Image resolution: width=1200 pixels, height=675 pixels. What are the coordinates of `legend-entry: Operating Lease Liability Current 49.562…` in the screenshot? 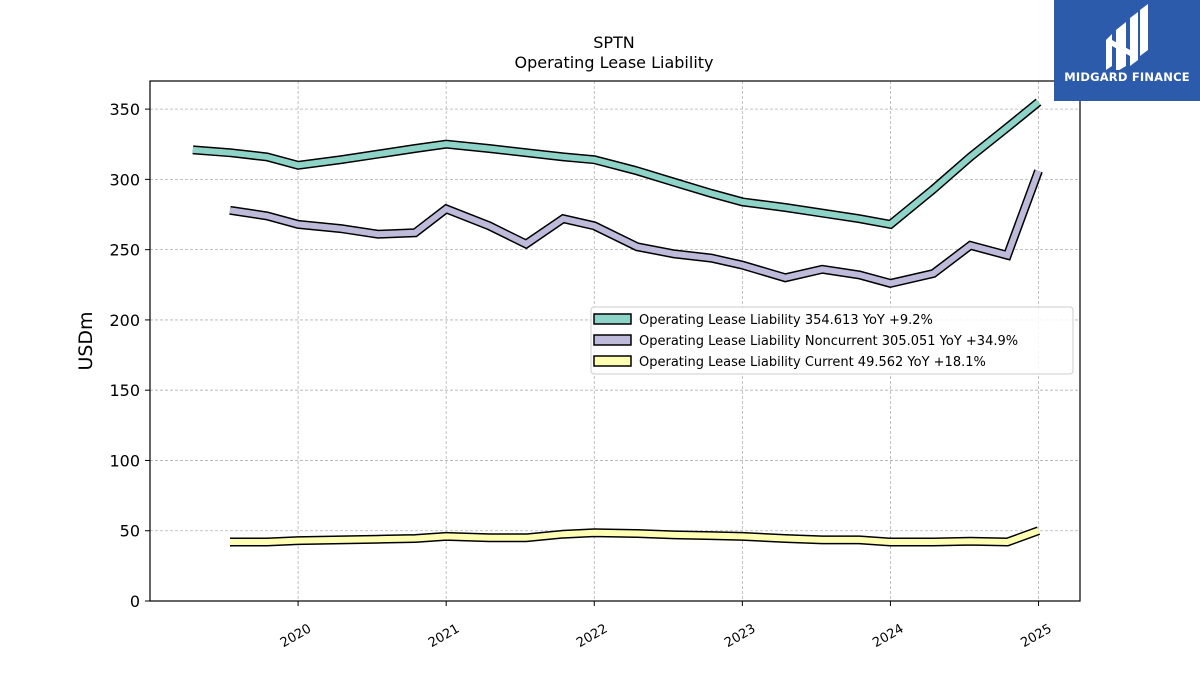 It's located at (812, 362).